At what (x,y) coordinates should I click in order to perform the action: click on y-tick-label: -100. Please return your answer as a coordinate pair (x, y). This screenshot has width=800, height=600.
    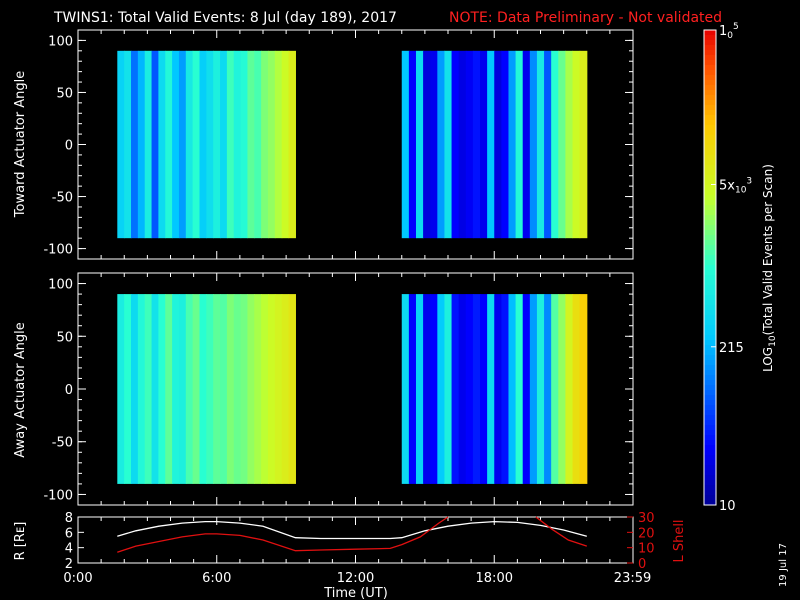
    Looking at the image, I should click on (58, 495).